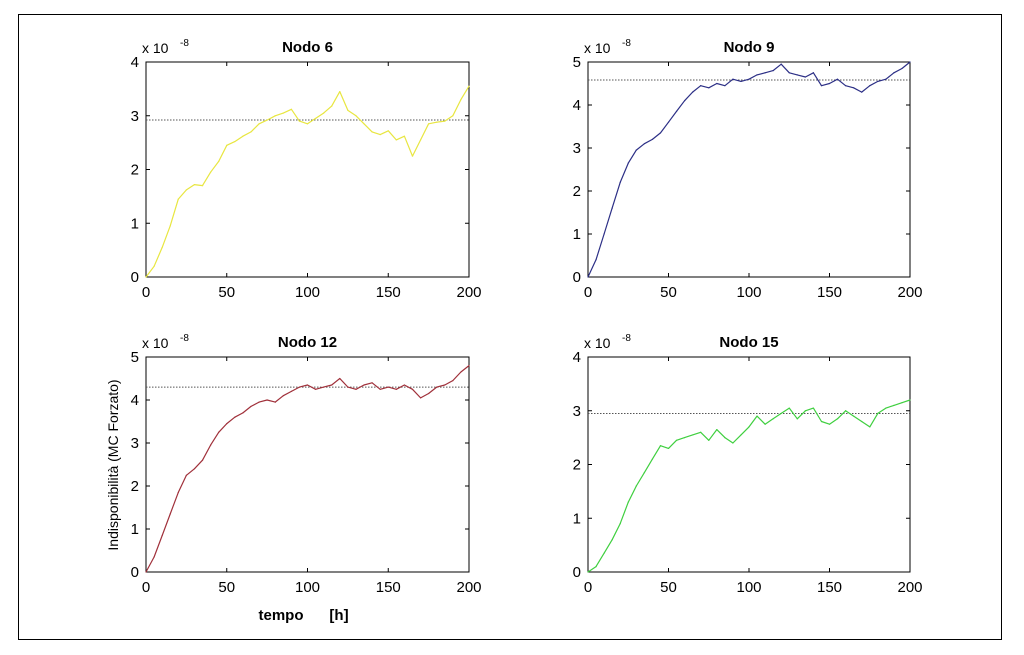 Image resolution: width=1024 pixels, height=655 pixels. I want to click on x-tick-label: 200, so click(468, 292).